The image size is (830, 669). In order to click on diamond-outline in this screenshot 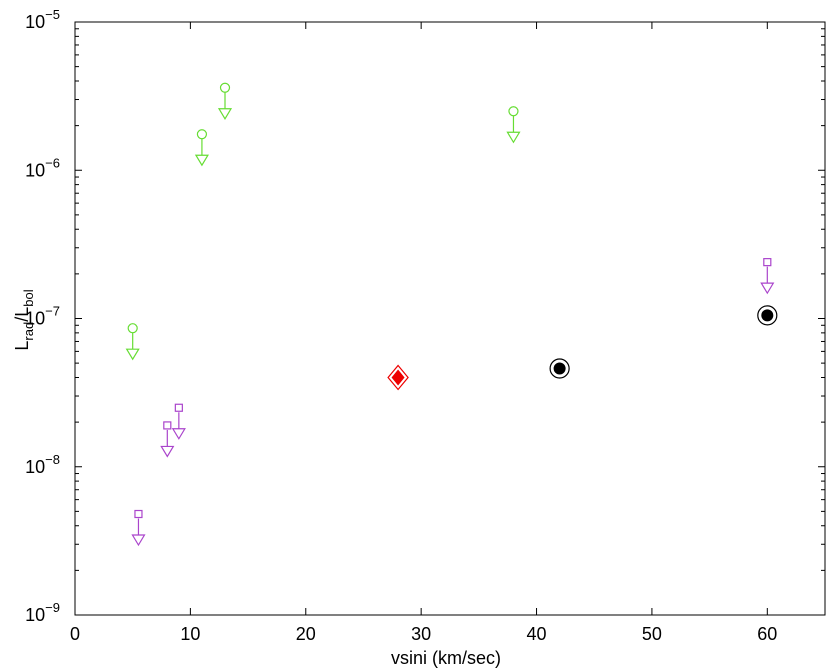, I will do `click(398, 377)`.